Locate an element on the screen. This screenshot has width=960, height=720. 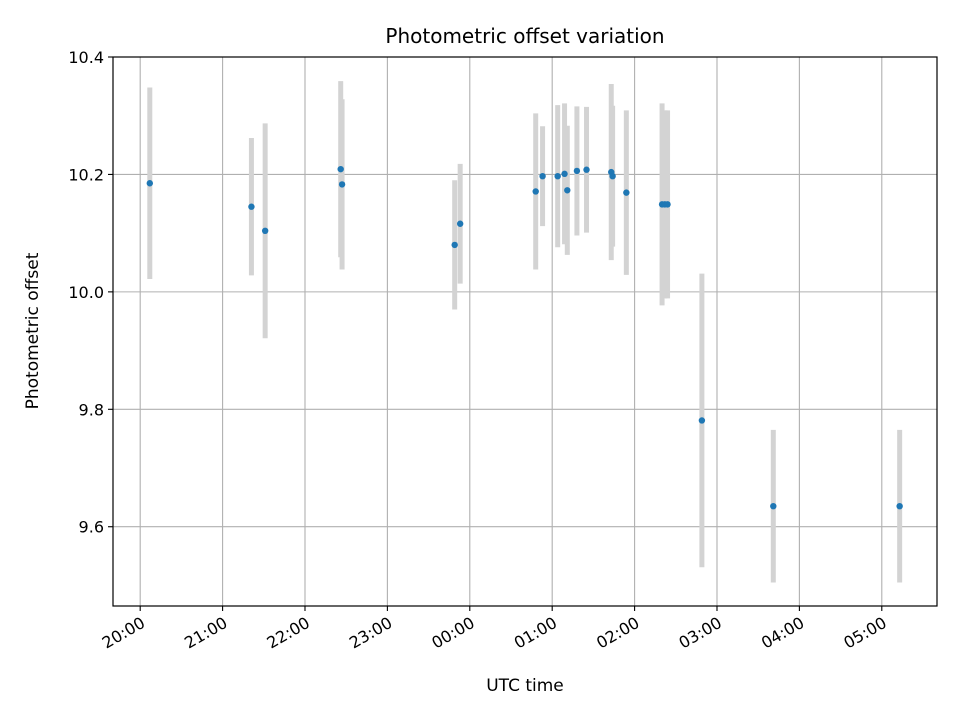
y-tick-label: 9.6 is located at coordinates (91, 527).